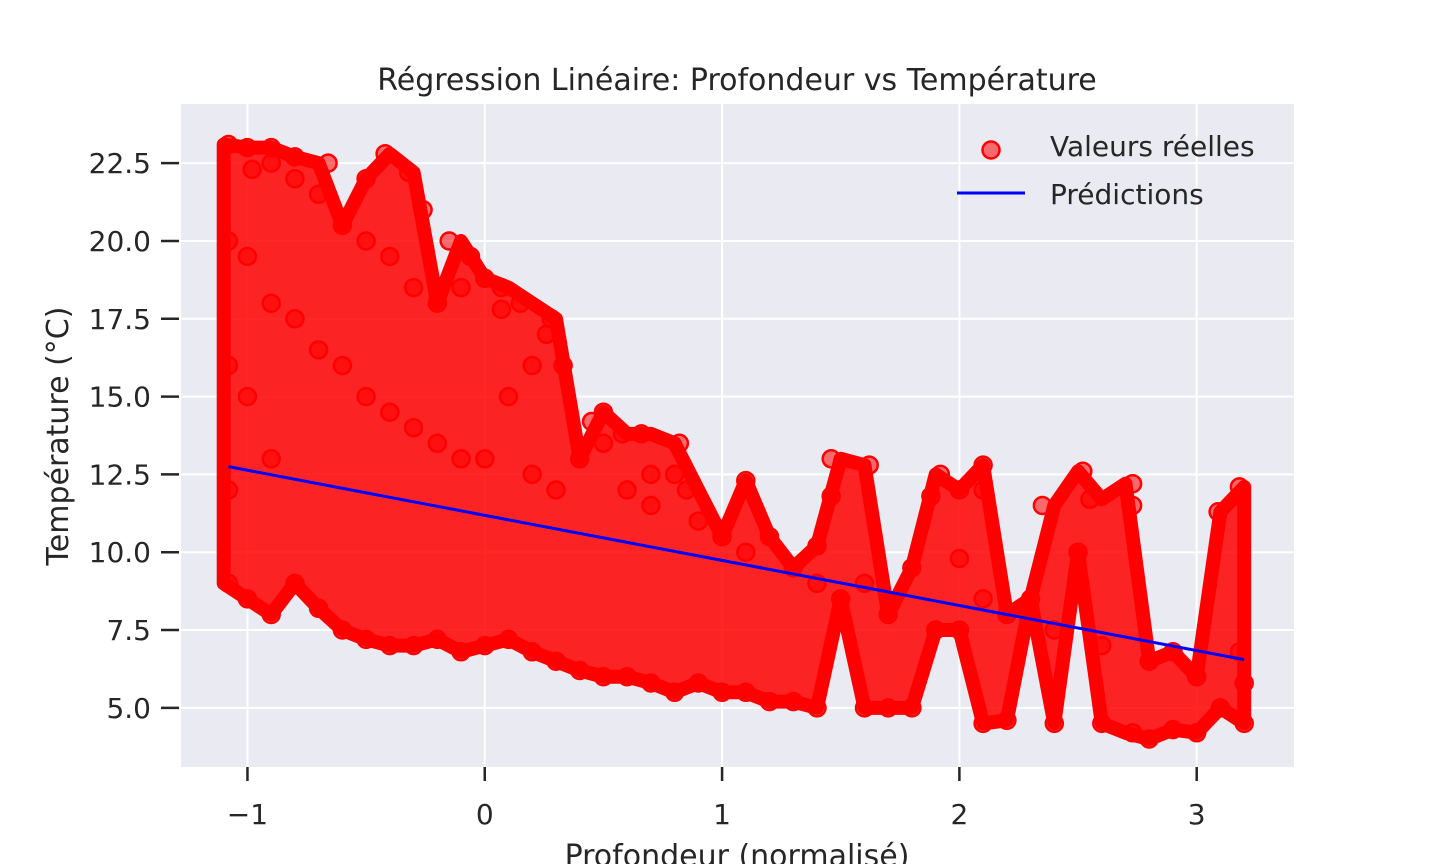 The image size is (1440, 864). What do you see at coordinates (58, 437) in the screenshot?
I see `y-axis-label: Température (°C)` at bounding box center [58, 437].